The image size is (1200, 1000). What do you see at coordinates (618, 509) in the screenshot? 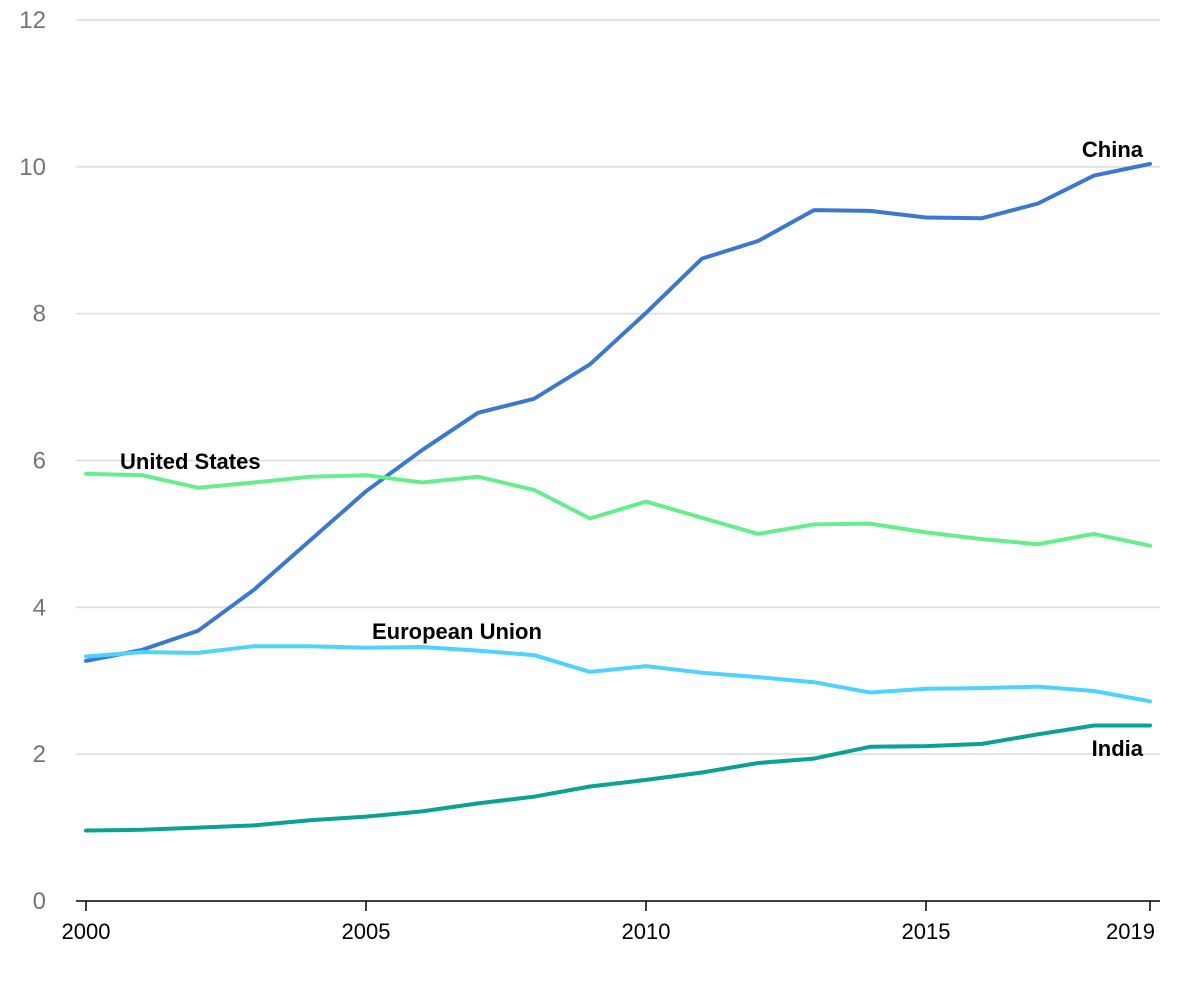
I see `series-line-united-states` at bounding box center [618, 509].